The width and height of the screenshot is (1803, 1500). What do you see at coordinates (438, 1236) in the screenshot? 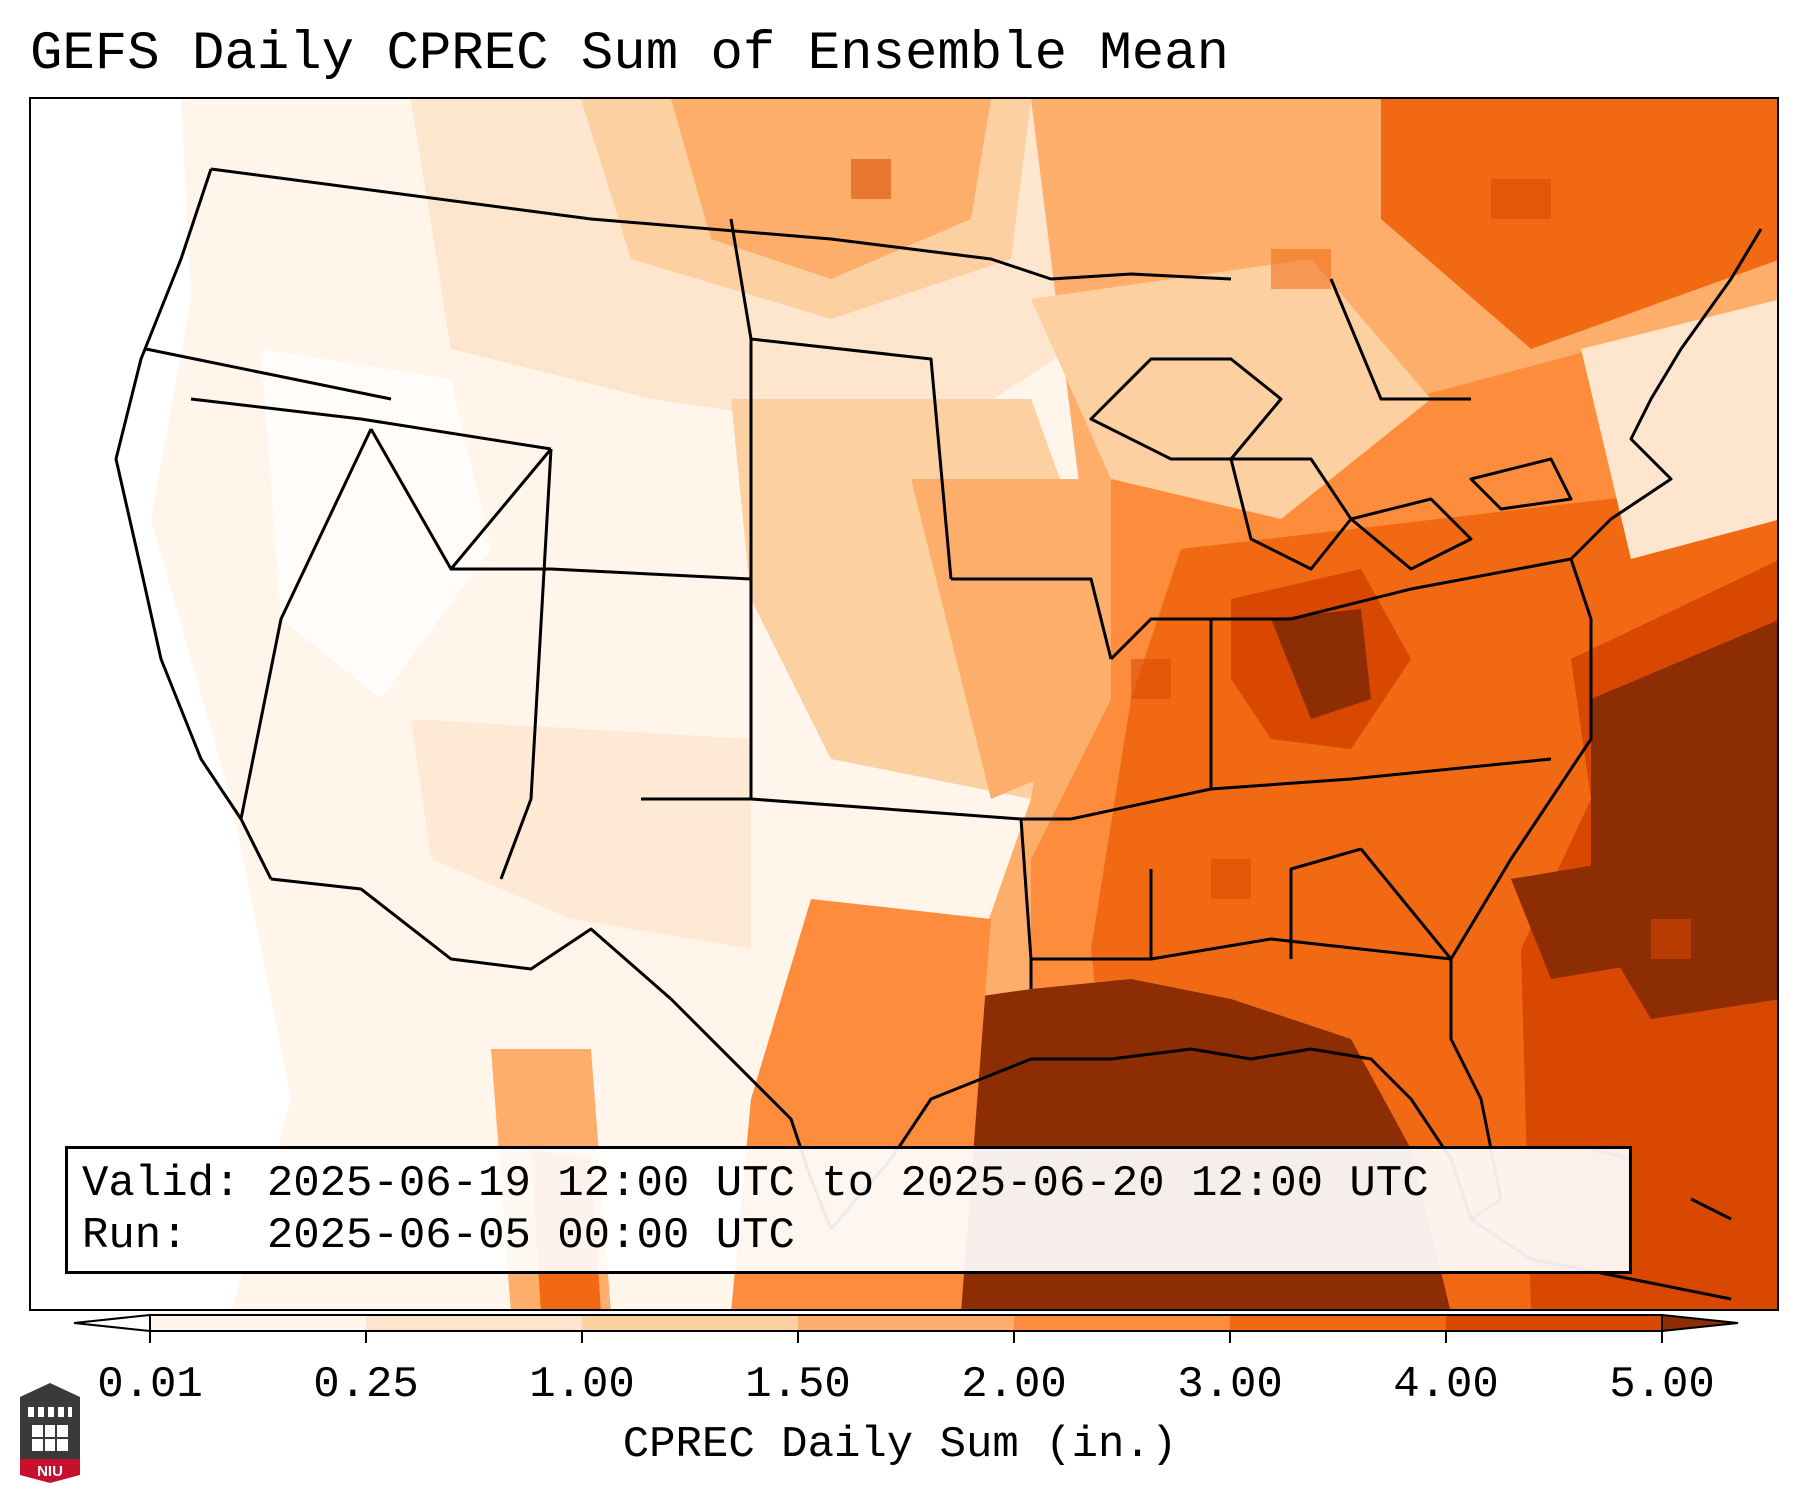
I see `run-line: Run: 2025-06-05 00:00 UTC` at bounding box center [438, 1236].